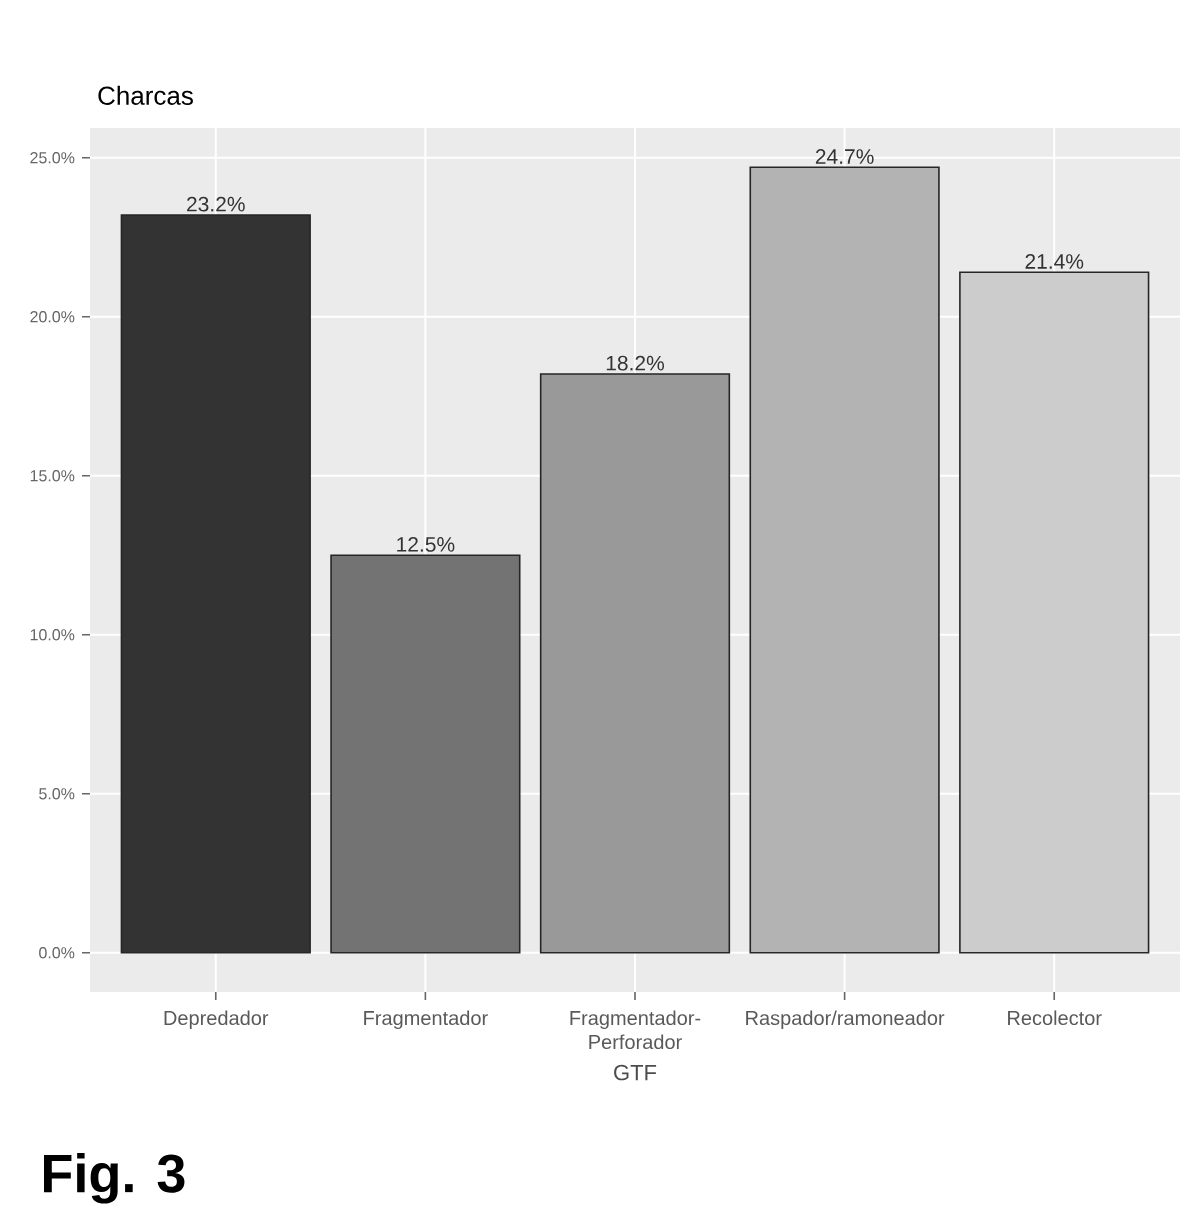 The height and width of the screenshot is (1216, 1196). What do you see at coordinates (114, 1178) in the screenshot?
I see `text: Fig. 3` at bounding box center [114, 1178].